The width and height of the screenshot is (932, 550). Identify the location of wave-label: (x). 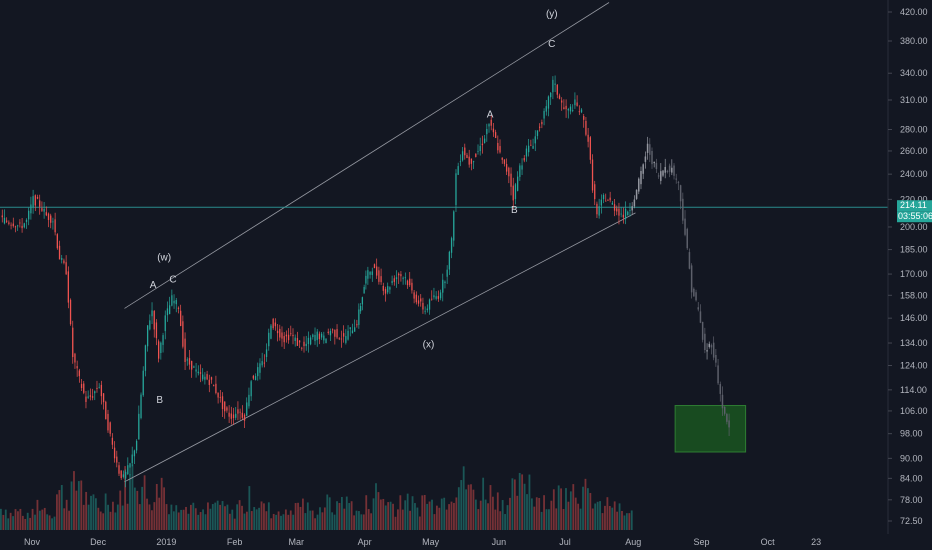
(429, 344).